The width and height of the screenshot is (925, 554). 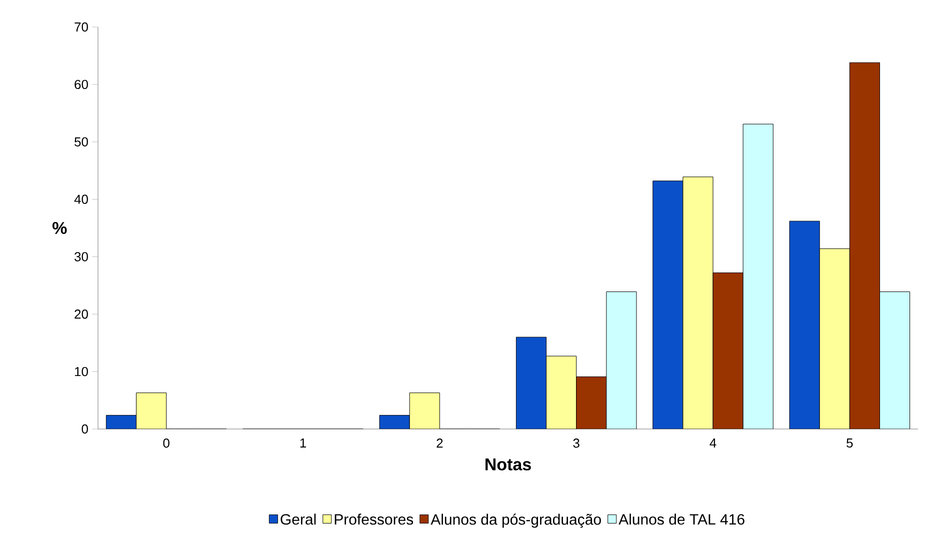 What do you see at coordinates (681, 519) in the screenshot?
I see `legend-label: Alunos de TAL 416` at bounding box center [681, 519].